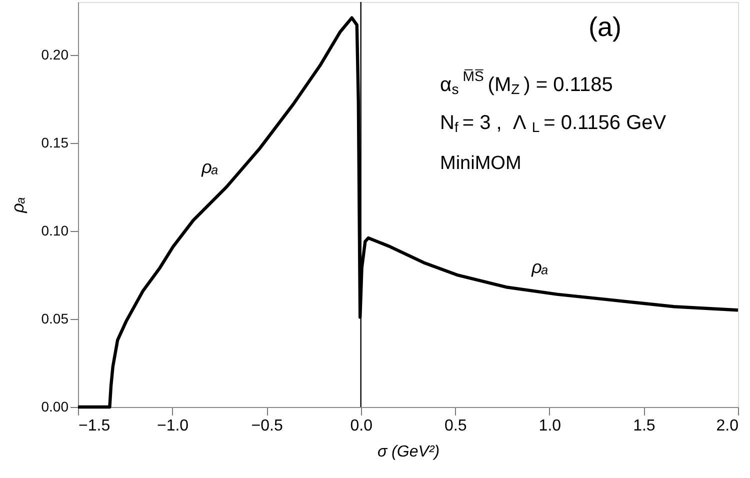 The image size is (750, 478). What do you see at coordinates (267, 426) in the screenshot?
I see `x-tick-label: −0.5` at bounding box center [267, 426].